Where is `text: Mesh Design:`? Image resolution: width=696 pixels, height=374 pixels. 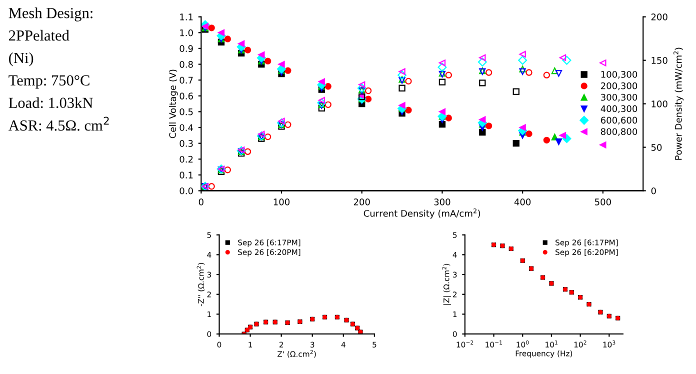
text: Mesh Design: is located at coordinates (50, 14).